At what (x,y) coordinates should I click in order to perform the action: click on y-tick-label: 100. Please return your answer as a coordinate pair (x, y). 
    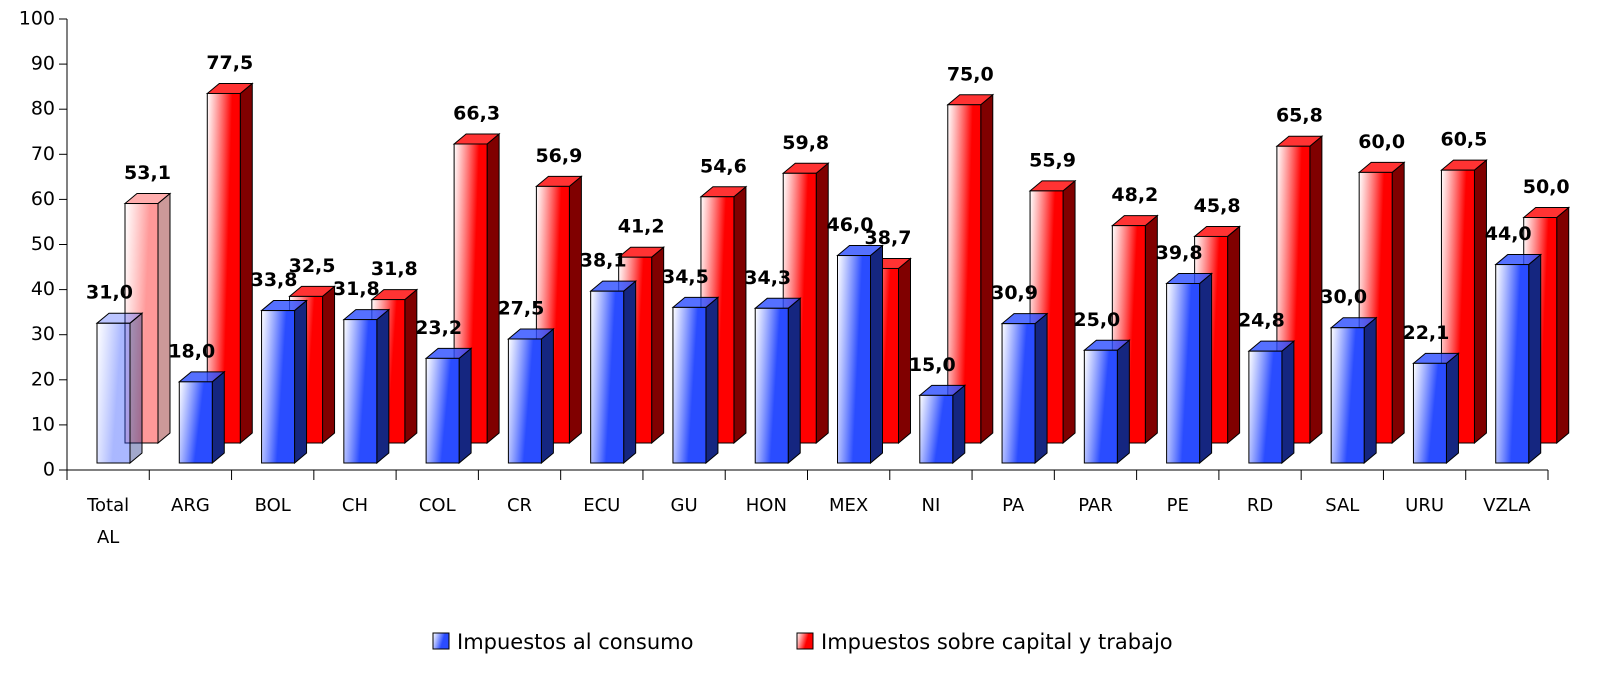
    Looking at the image, I should click on (37, 19).